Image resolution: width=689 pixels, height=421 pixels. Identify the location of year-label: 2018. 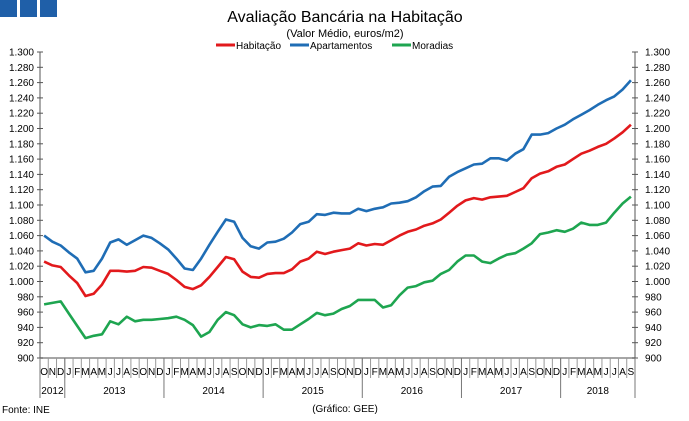
(598, 391).